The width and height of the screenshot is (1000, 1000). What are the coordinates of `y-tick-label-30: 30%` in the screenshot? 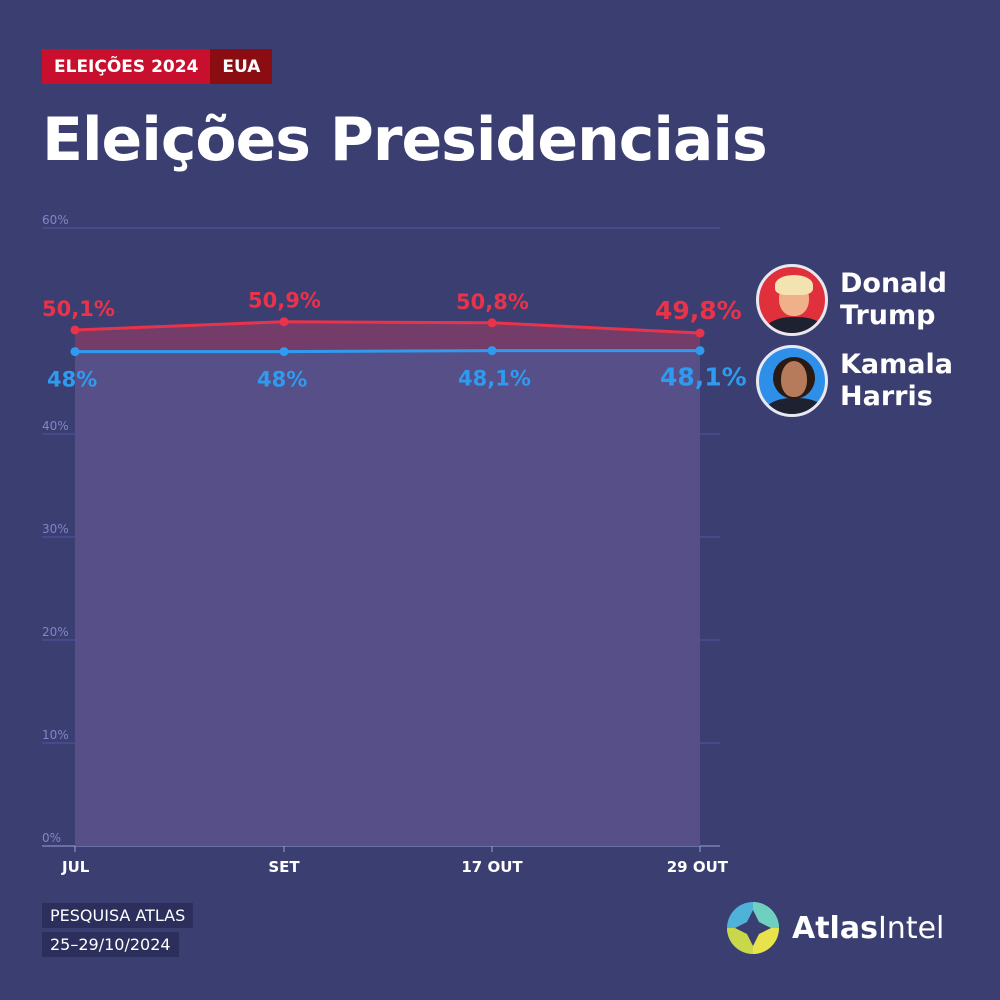 It's located at (55, 529).